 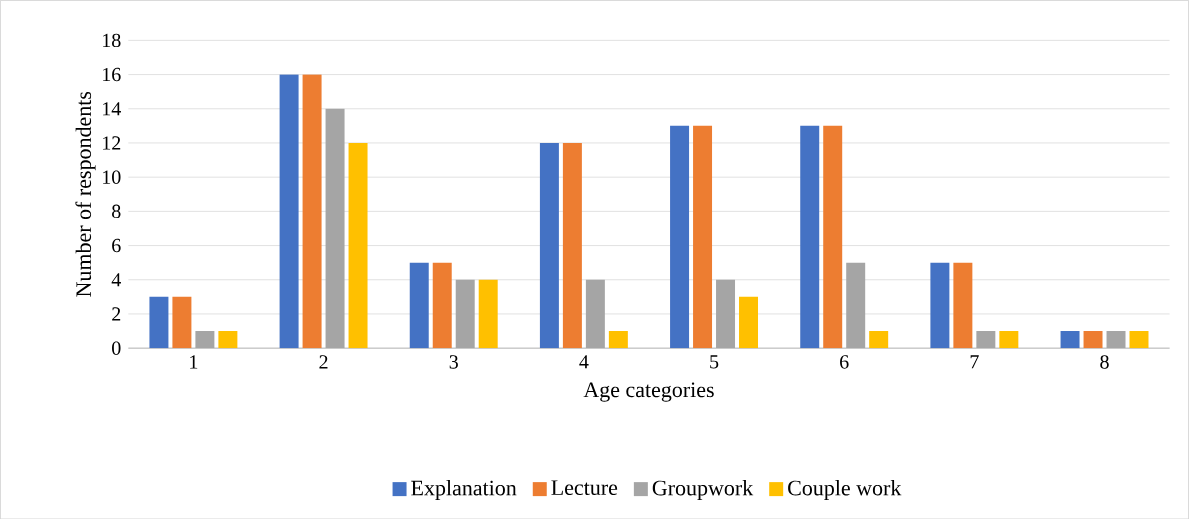 I want to click on legend-label: Explanation, so click(x=464, y=489).